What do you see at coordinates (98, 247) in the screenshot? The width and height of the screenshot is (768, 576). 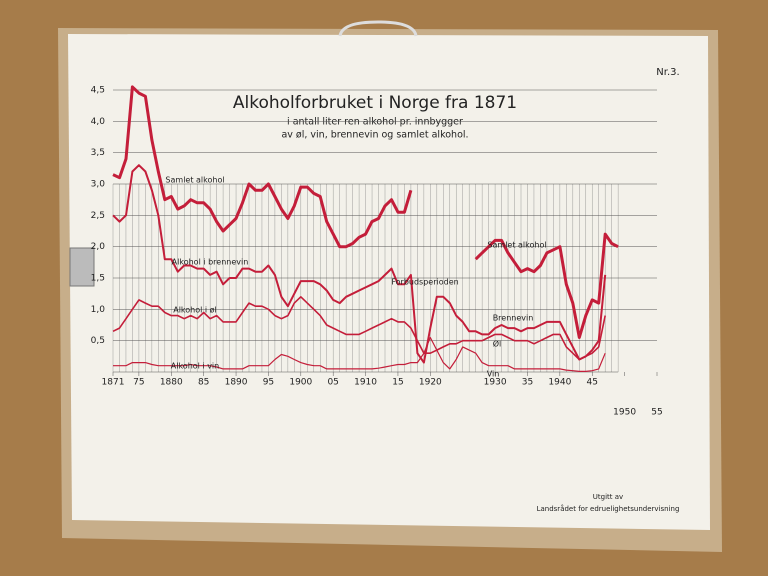 I see `y-tick-label: 2,0` at bounding box center [98, 247].